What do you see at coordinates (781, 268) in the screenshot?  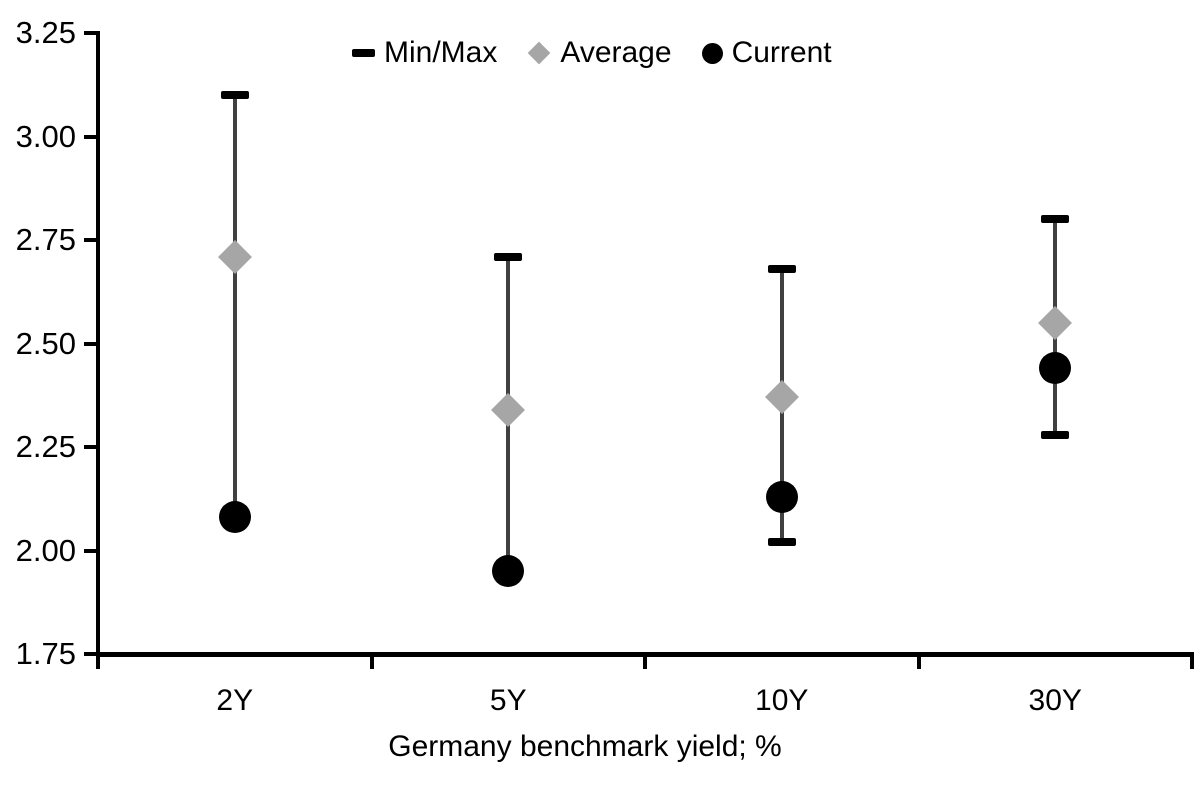 I see `max-cap-10Y` at bounding box center [781, 268].